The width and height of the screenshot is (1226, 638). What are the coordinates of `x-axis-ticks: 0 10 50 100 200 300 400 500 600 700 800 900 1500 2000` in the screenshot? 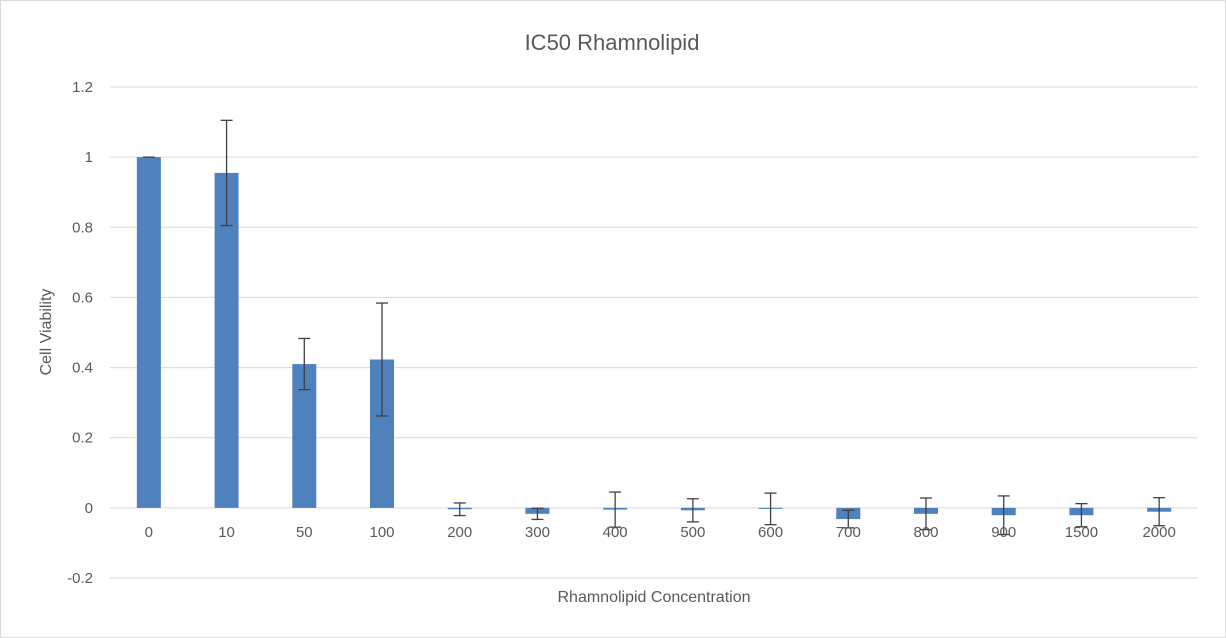 It's located at (660, 532).